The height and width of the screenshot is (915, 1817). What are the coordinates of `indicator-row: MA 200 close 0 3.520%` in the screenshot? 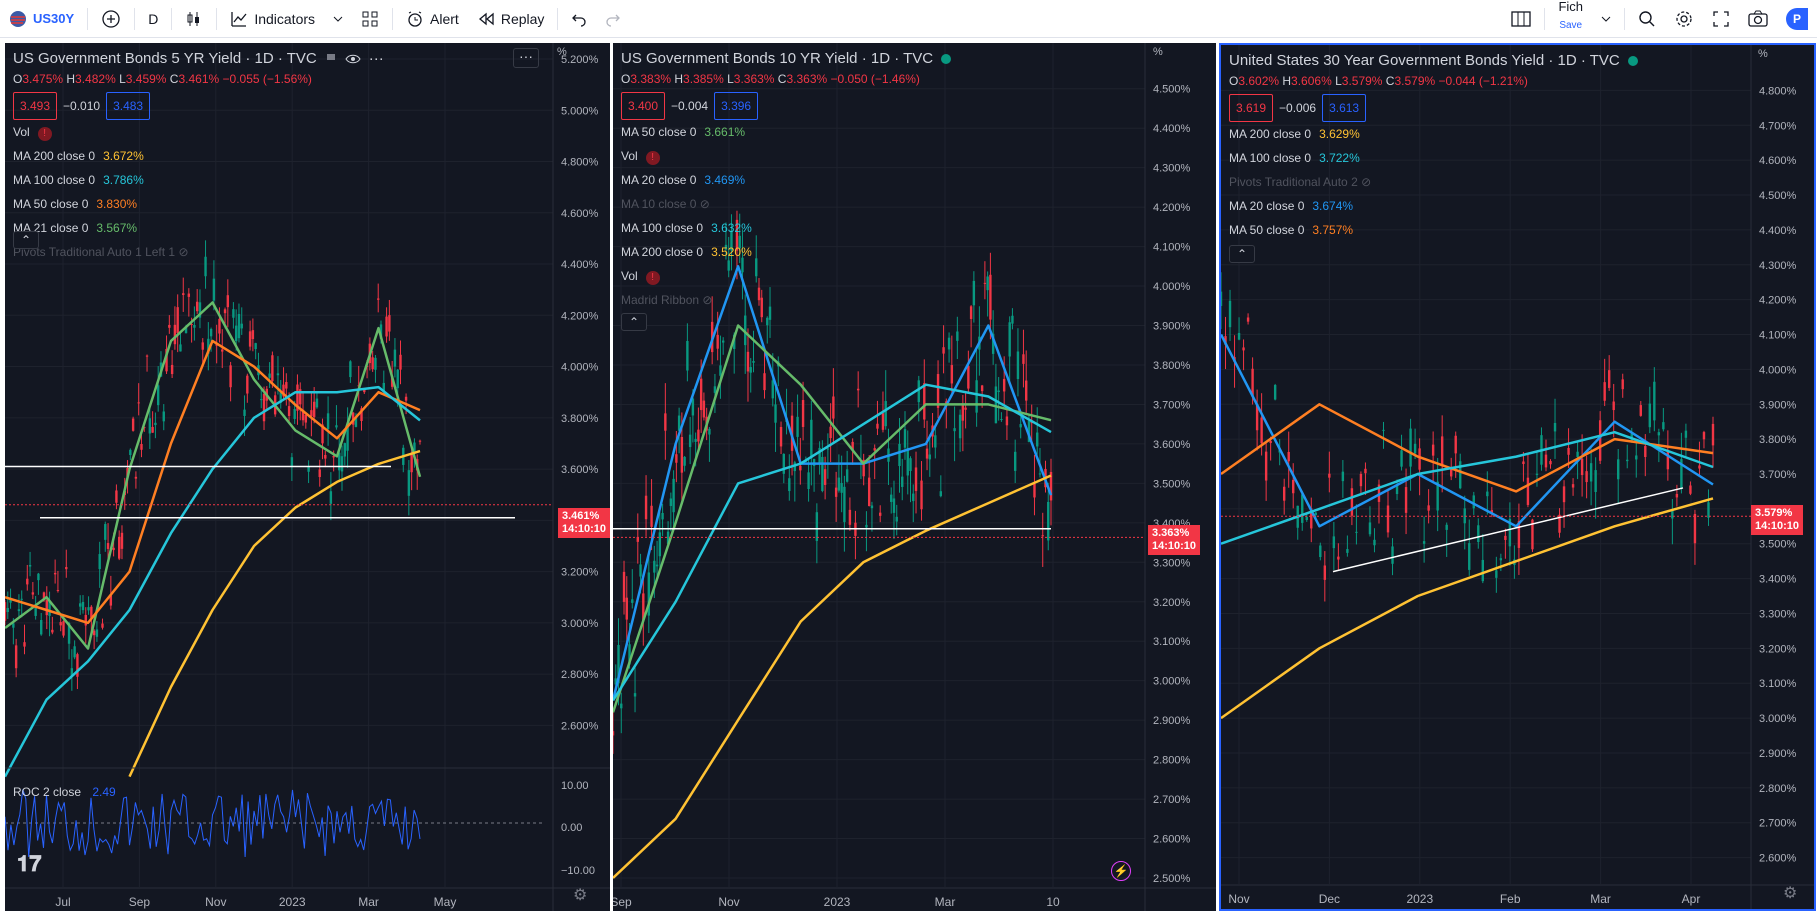 It's located at (786, 252).